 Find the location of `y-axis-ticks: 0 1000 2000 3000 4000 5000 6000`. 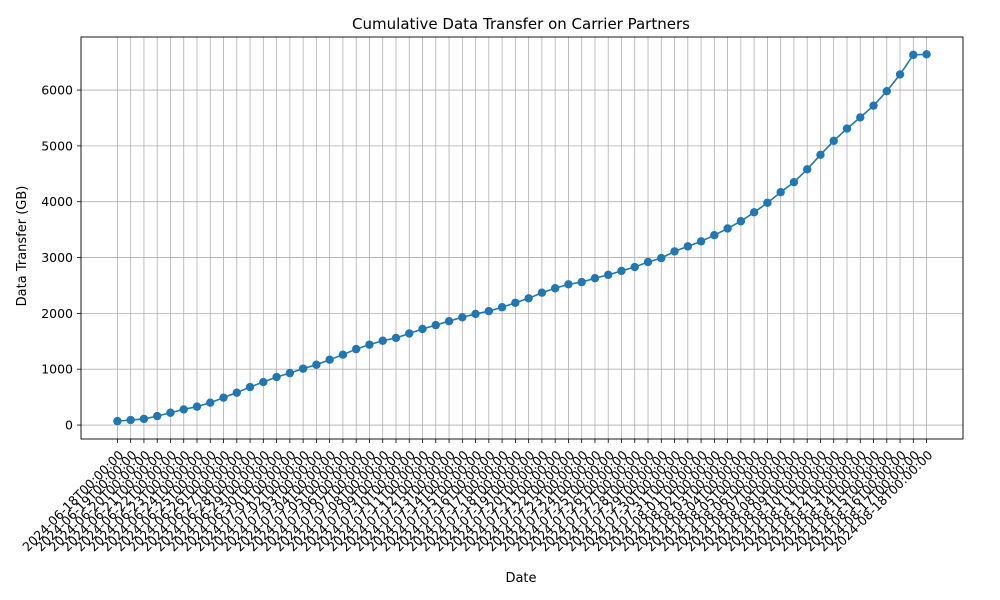

y-axis-ticks: 0 1000 2000 3000 4000 5000 6000 is located at coordinates (61, 258).